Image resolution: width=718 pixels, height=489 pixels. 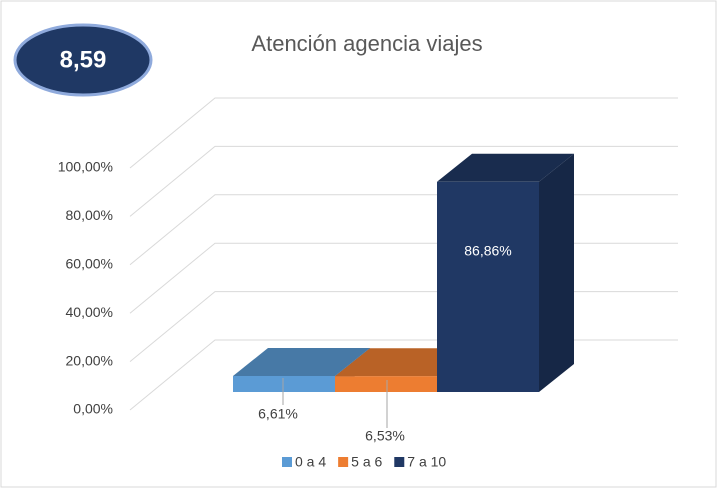 I want to click on chart-title: Atención agencia viajes, so click(x=366, y=43).